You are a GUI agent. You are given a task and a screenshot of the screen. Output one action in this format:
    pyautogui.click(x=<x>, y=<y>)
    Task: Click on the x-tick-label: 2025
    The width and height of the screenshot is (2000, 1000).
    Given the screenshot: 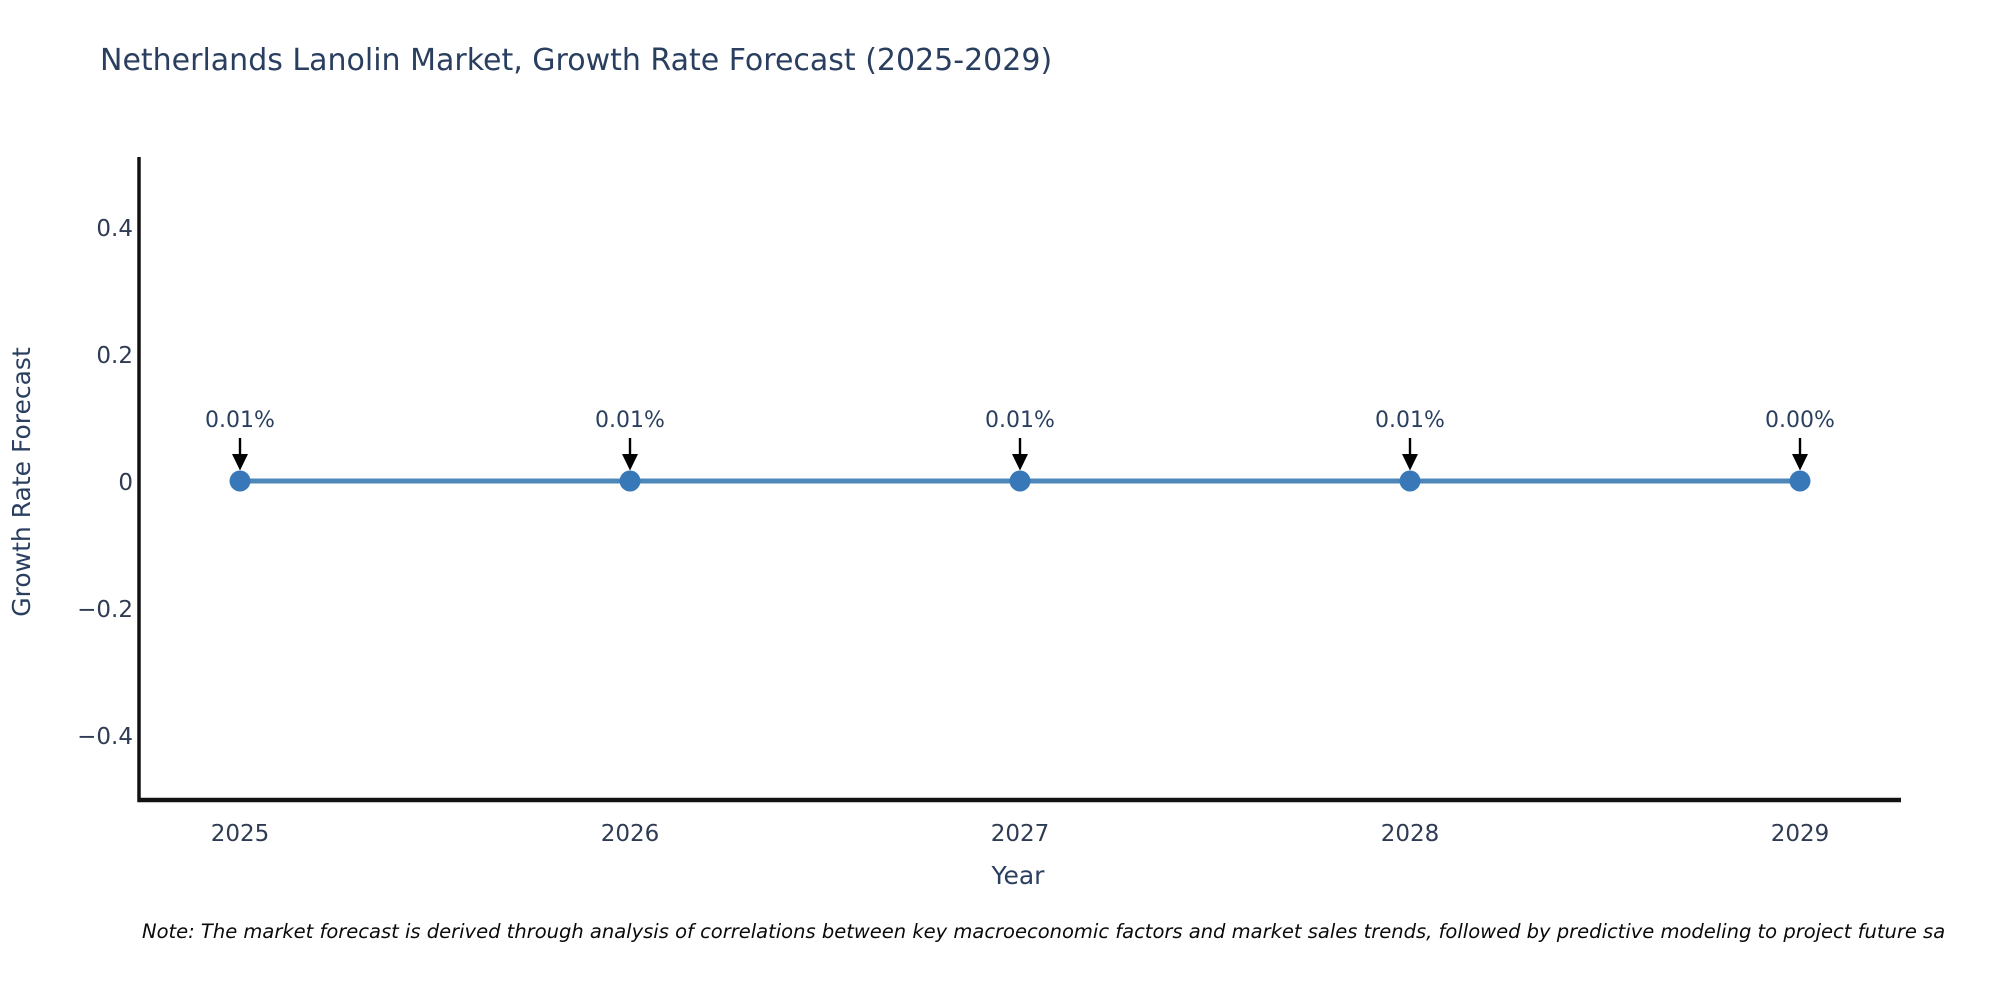 What is the action you would take?
    pyautogui.click(x=240, y=834)
    